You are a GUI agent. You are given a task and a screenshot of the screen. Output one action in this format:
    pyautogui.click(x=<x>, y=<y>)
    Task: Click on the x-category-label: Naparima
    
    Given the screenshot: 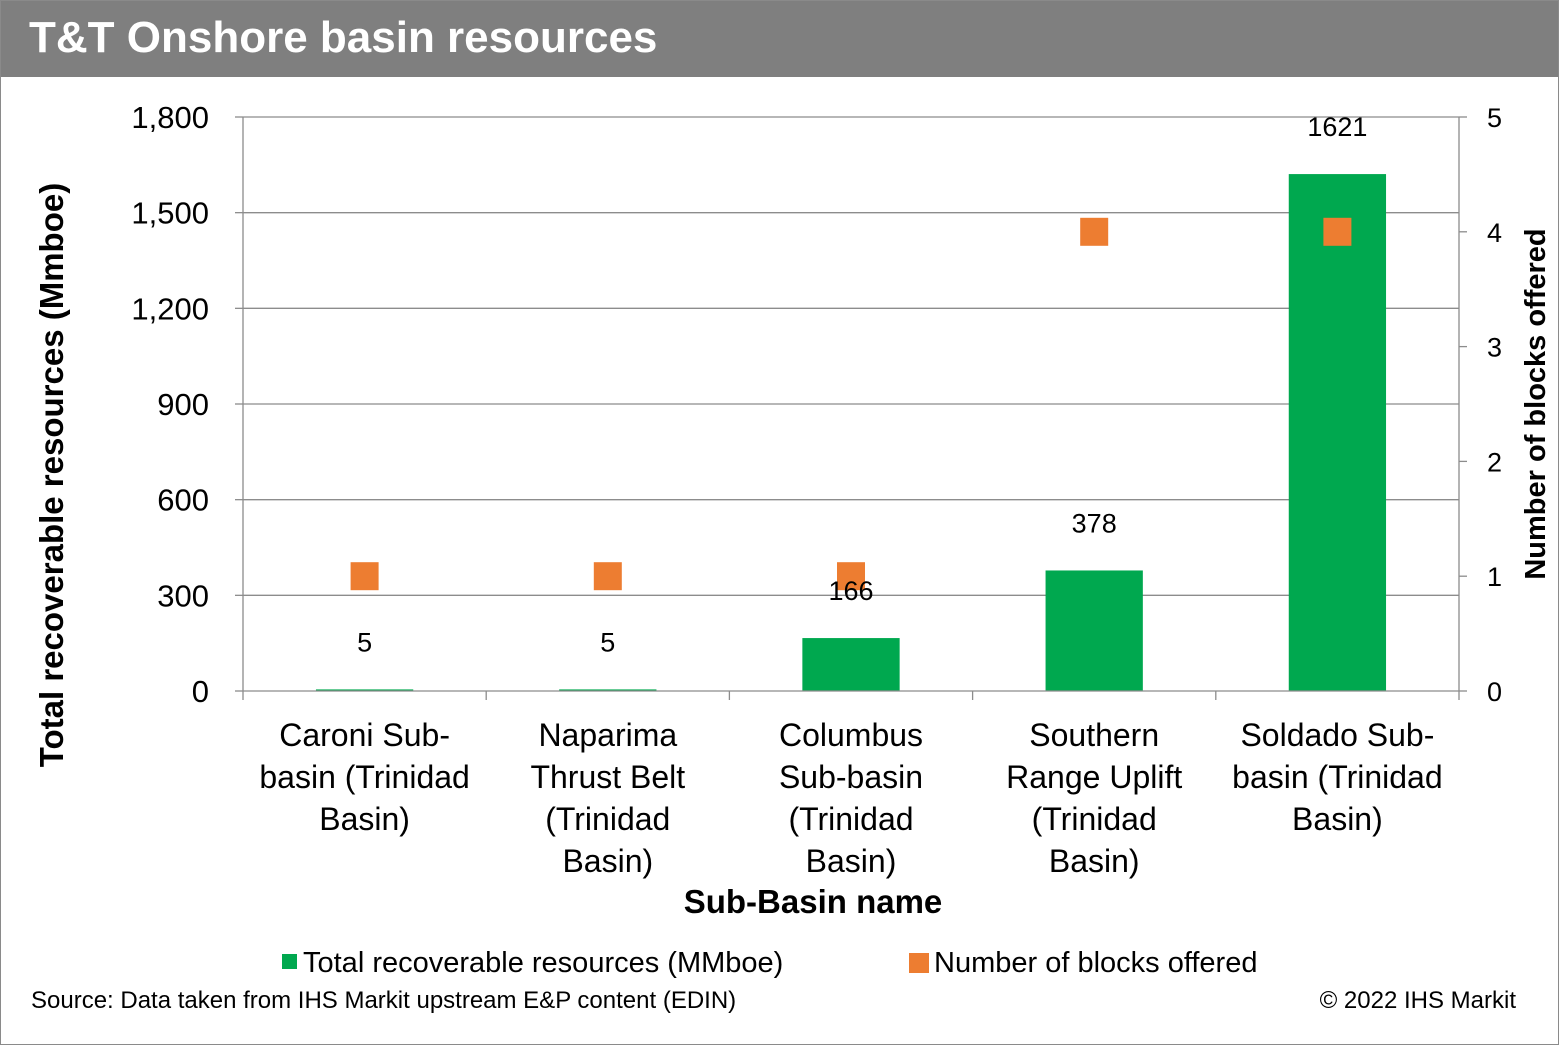 What is the action you would take?
    pyautogui.click(x=607, y=735)
    